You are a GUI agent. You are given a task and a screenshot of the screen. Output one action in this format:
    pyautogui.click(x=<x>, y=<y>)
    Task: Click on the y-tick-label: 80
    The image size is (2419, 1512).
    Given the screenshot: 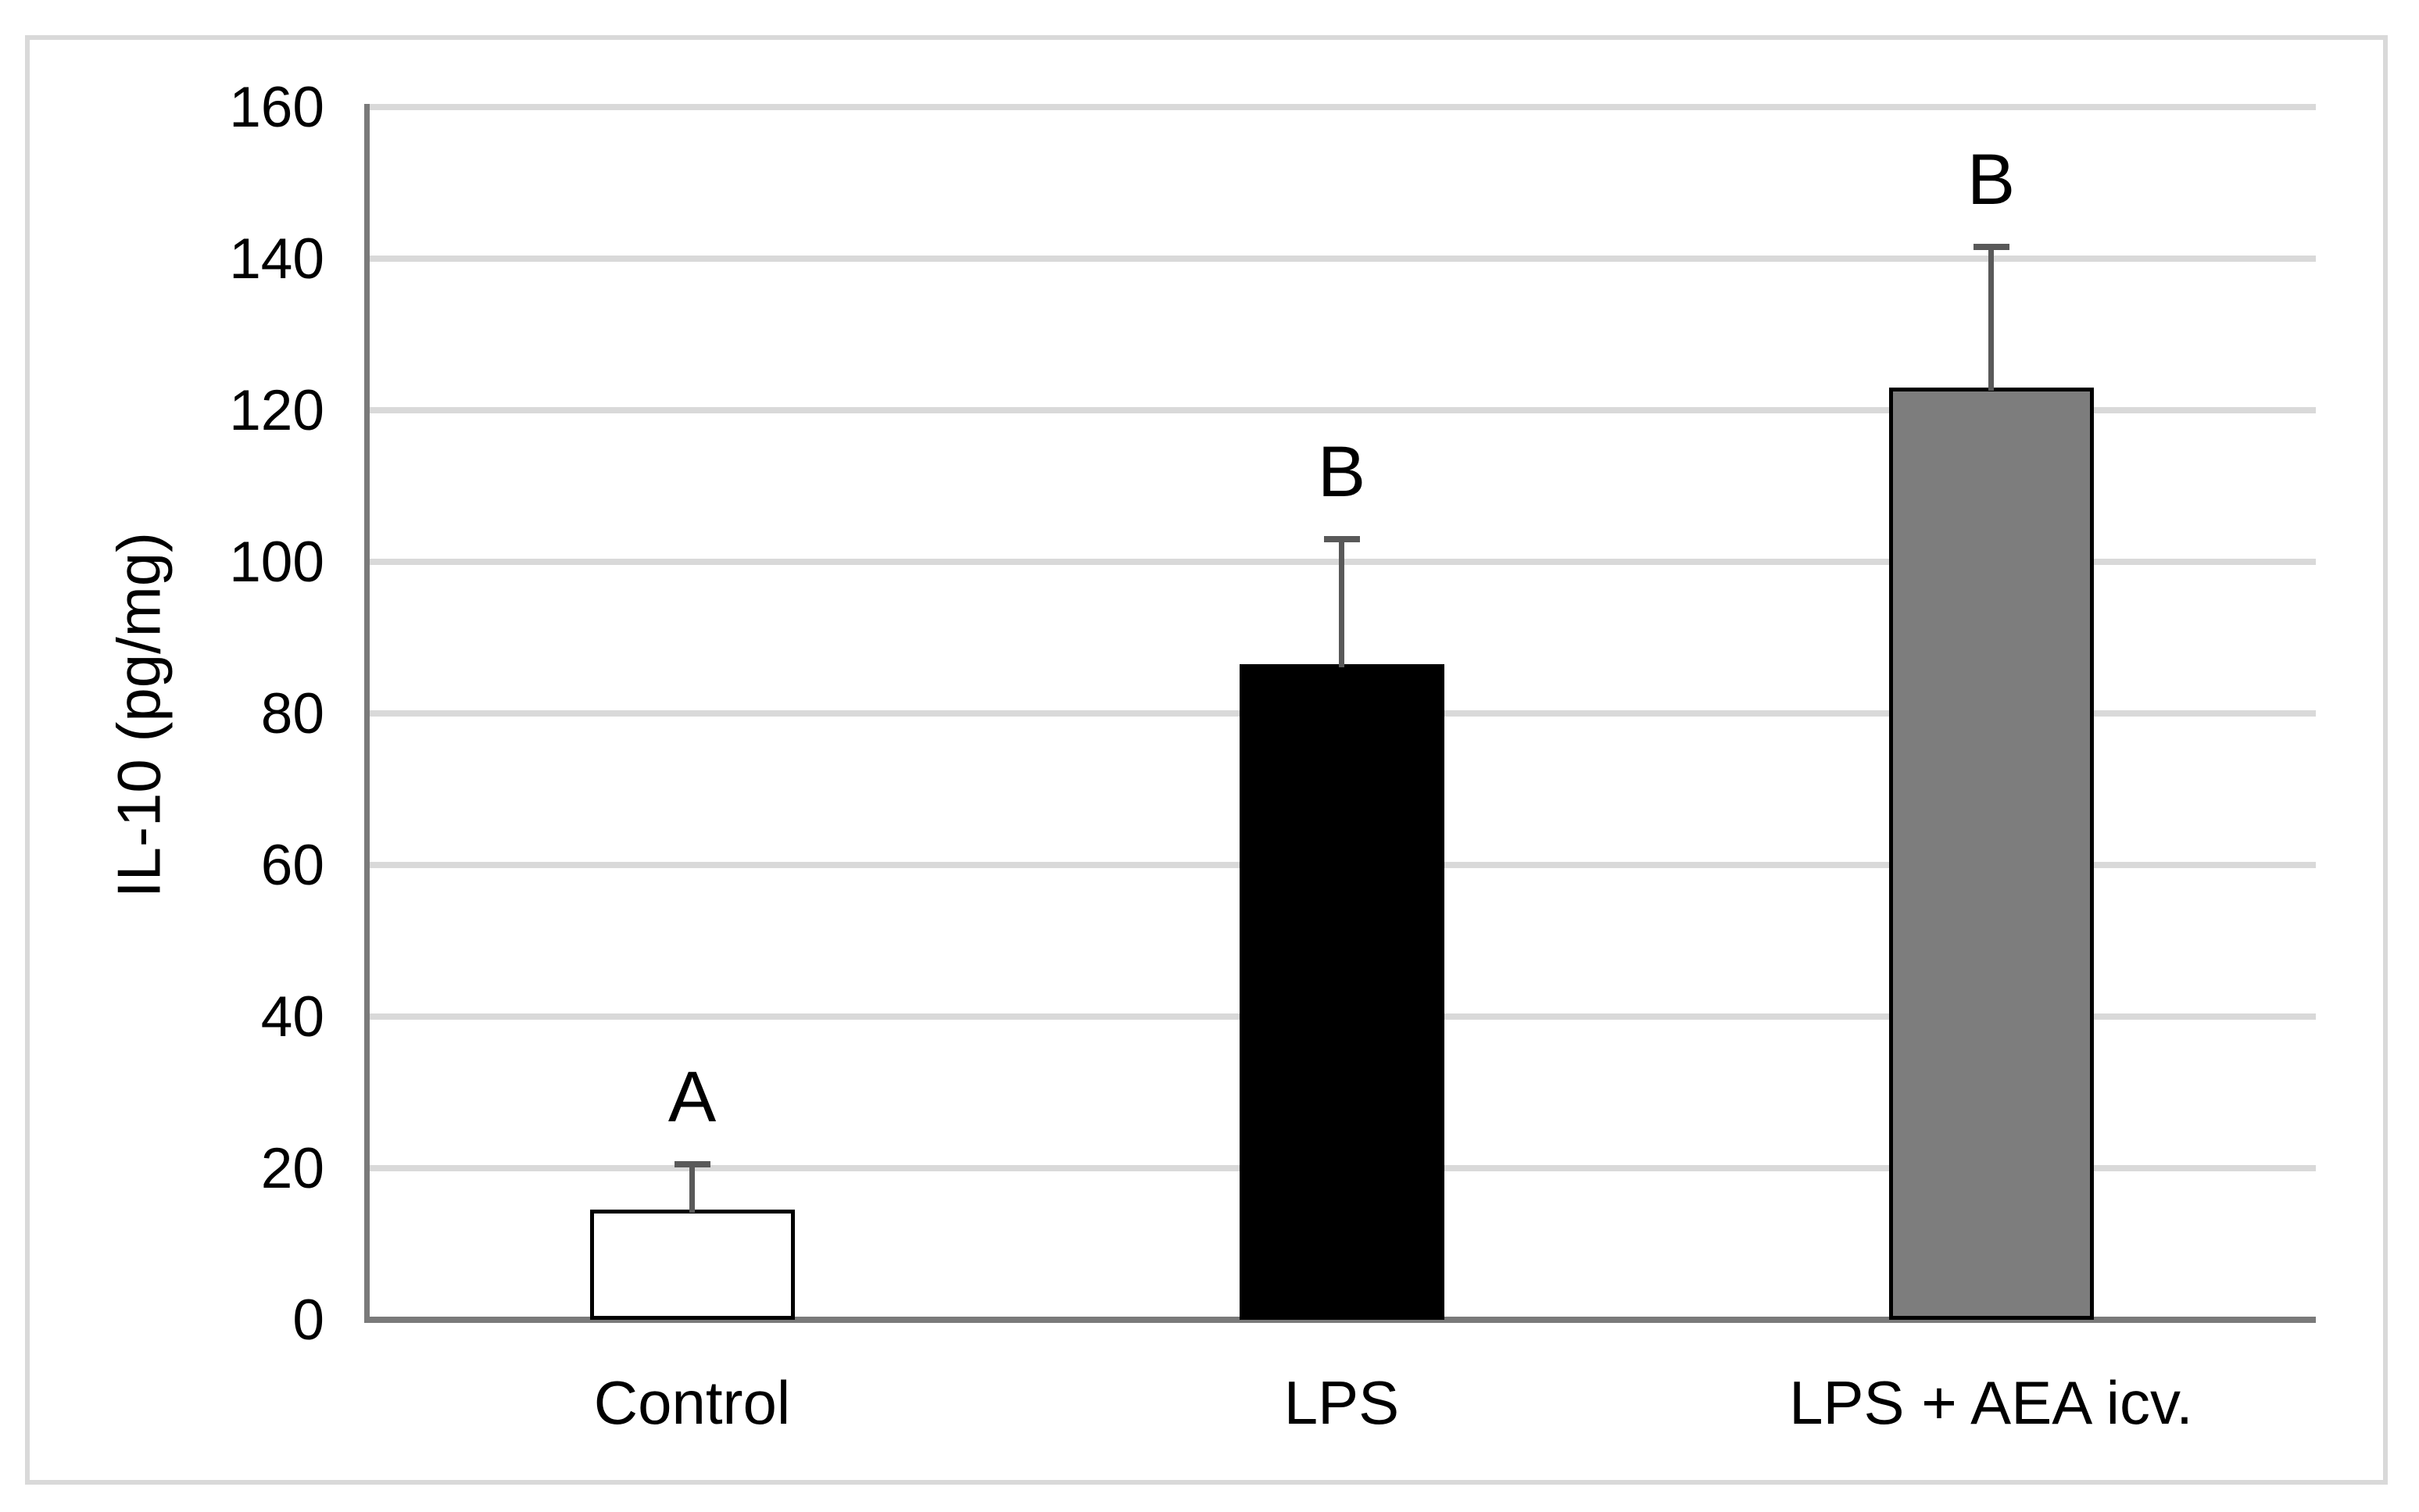 What is the action you would take?
    pyautogui.click(x=292, y=713)
    